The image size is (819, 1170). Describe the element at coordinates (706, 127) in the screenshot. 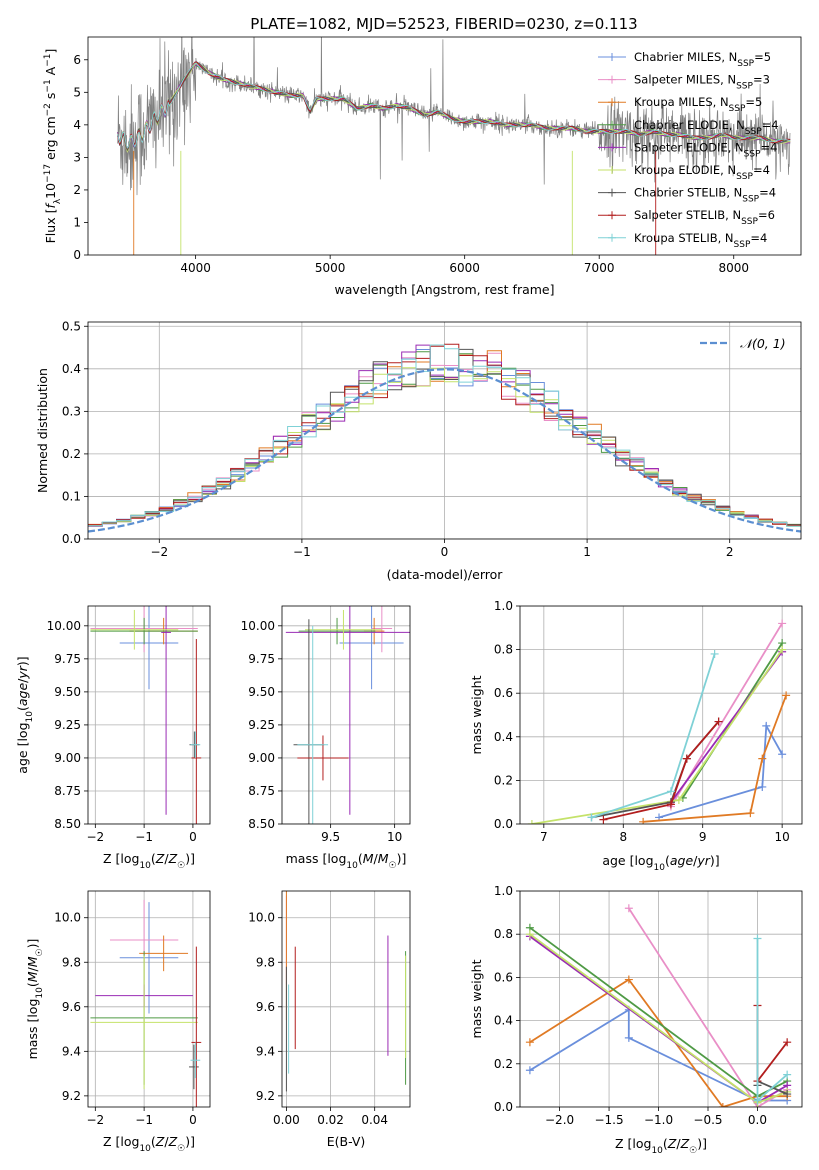

I see `legend-label: Chabrier ELODIE, NSSP=4` at that location.